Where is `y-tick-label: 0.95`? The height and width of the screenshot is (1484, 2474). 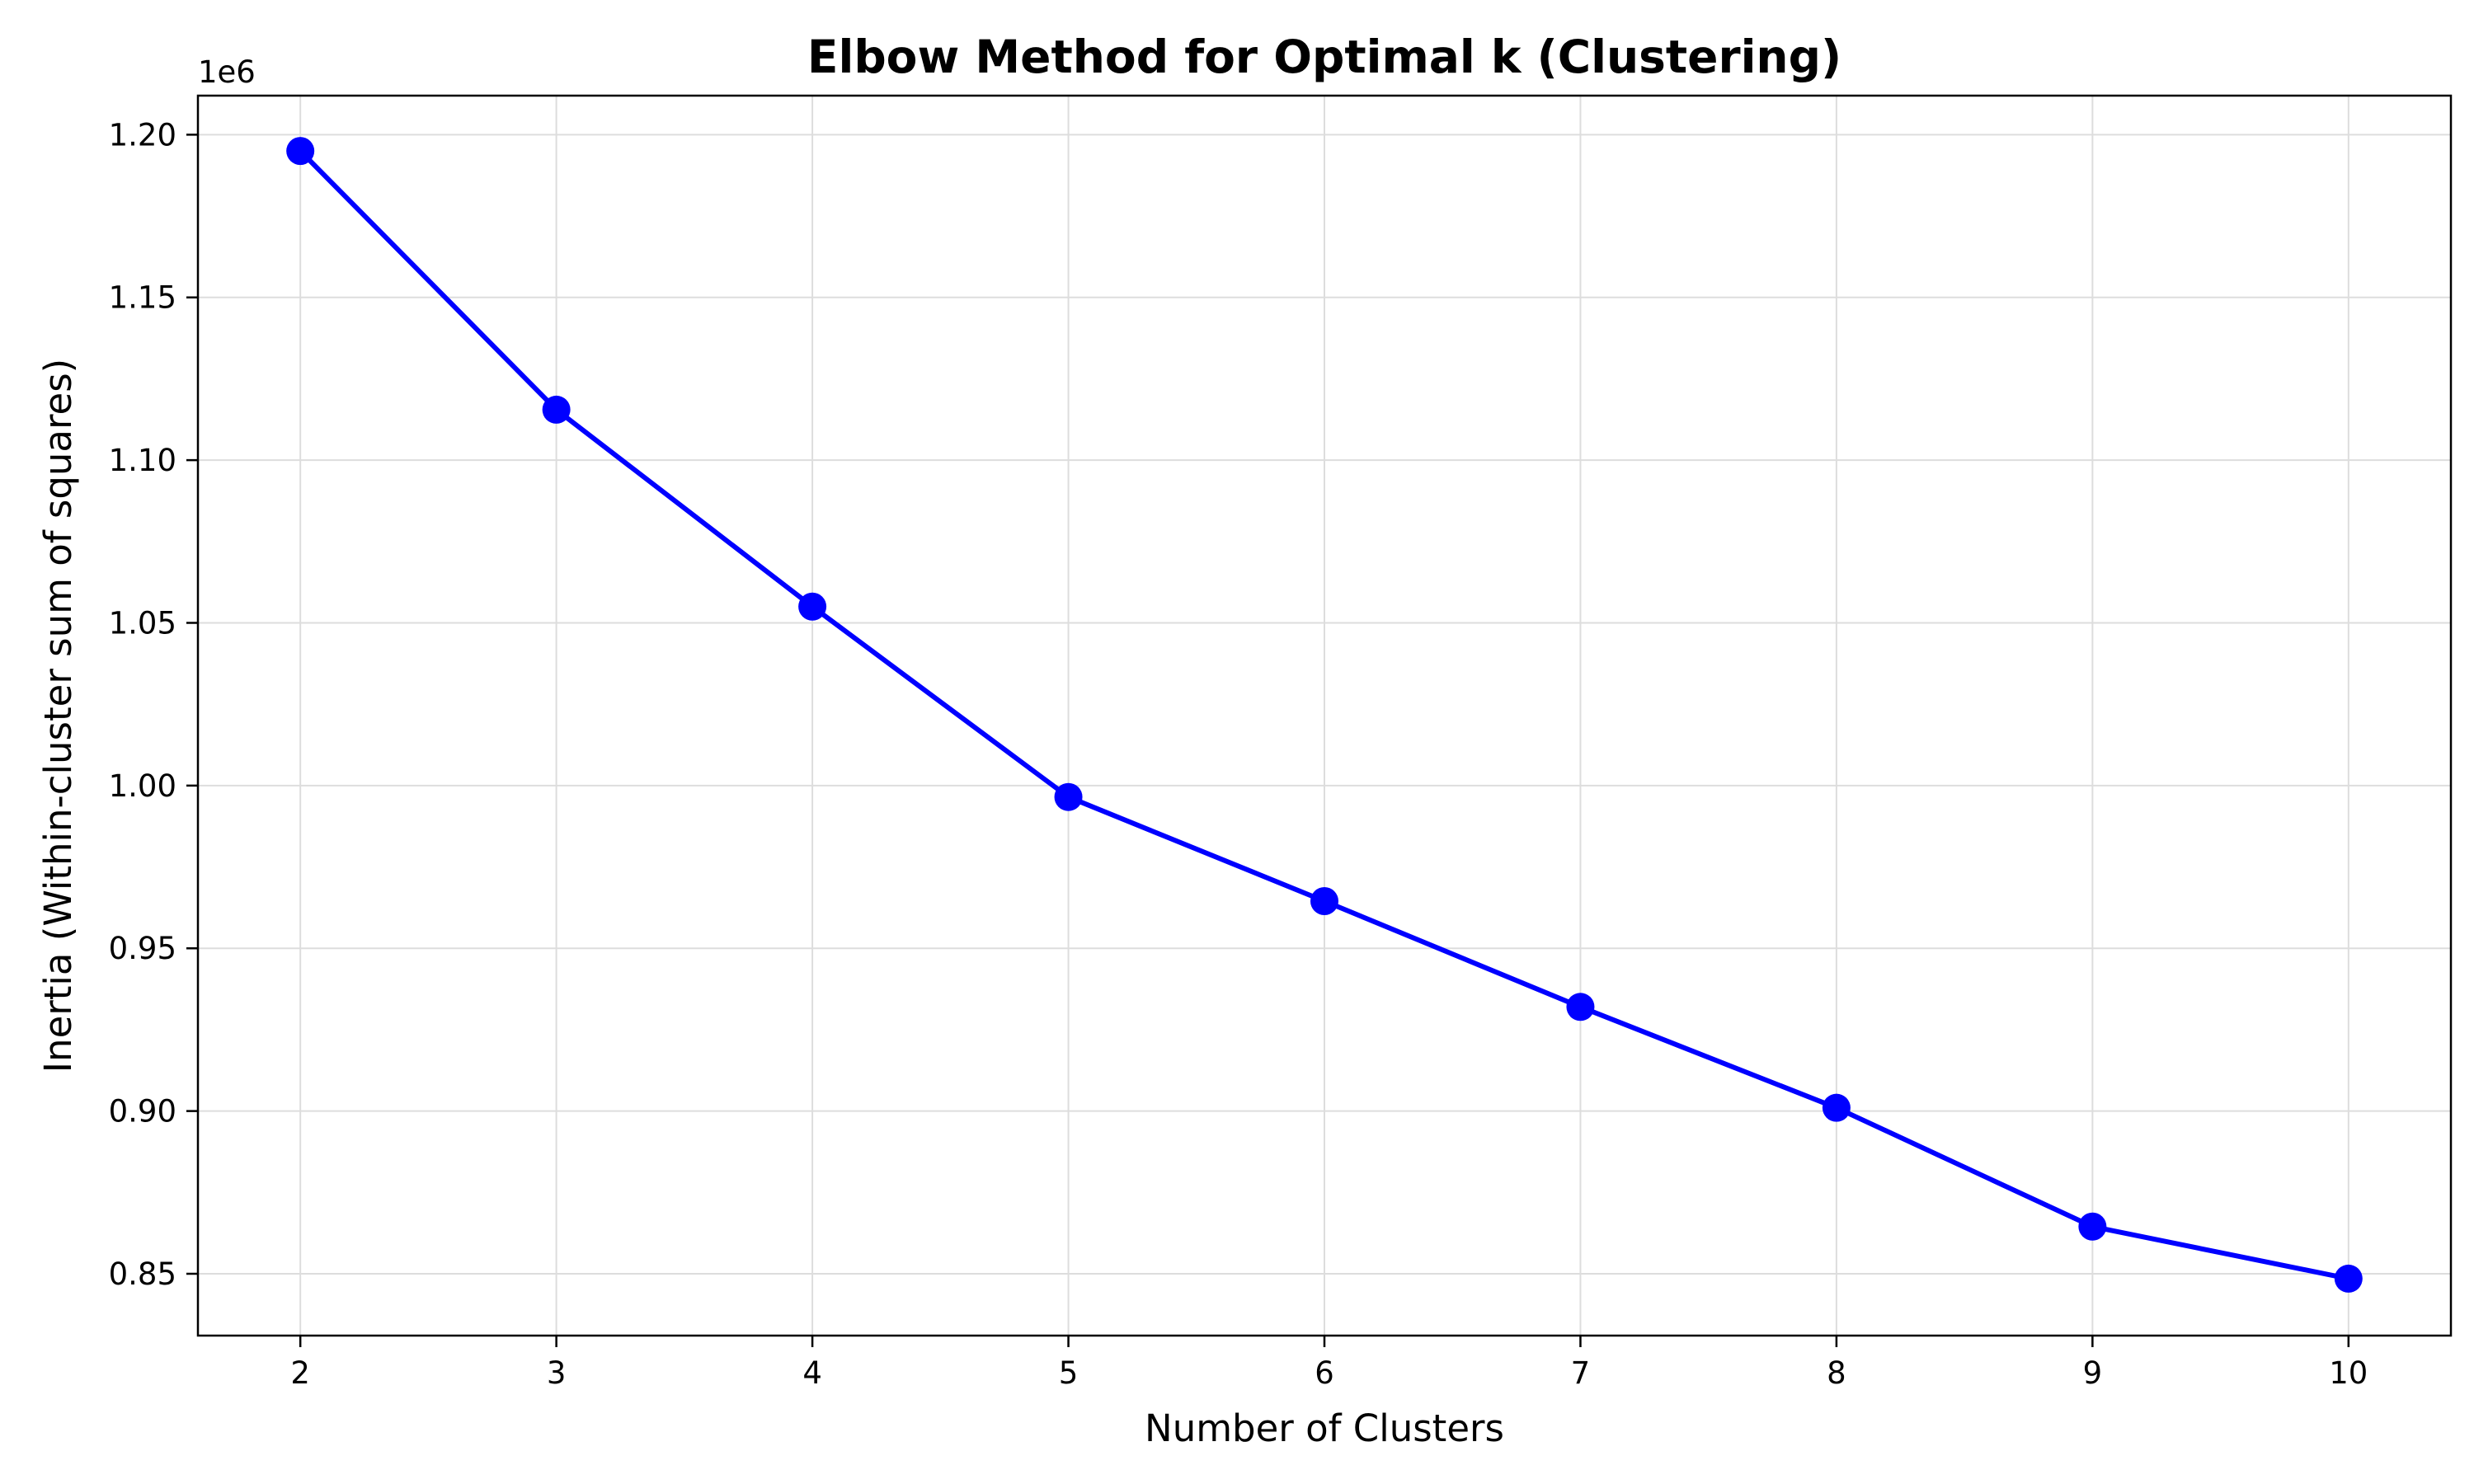
y-tick-label: 0.95 is located at coordinates (142, 948).